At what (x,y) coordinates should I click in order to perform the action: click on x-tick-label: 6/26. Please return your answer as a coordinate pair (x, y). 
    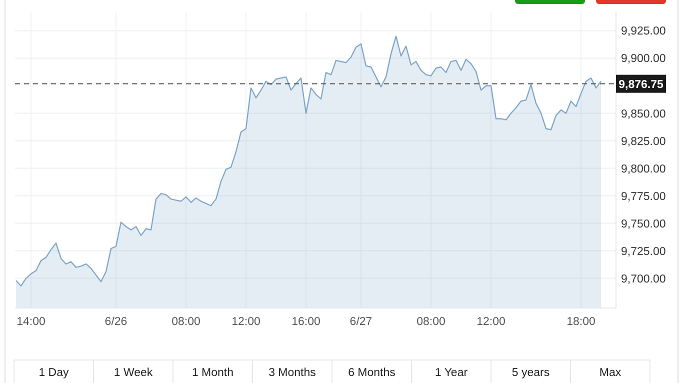
    Looking at the image, I should click on (116, 322).